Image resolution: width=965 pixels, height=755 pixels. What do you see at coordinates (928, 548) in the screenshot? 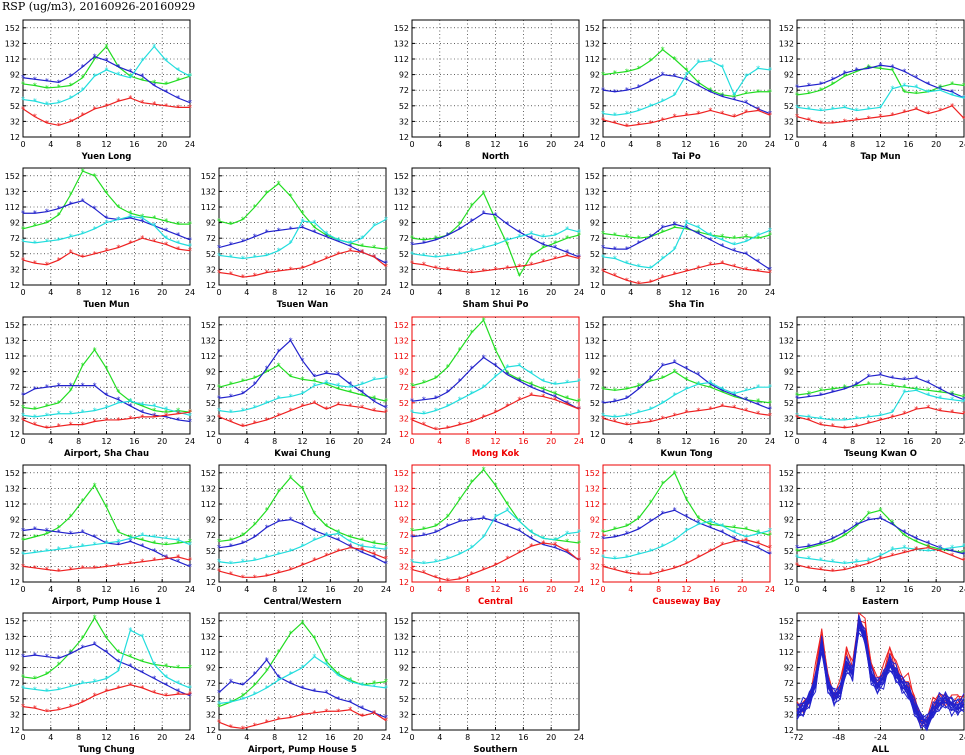
I see `panel-eastern-red-point: *` at bounding box center [928, 548].